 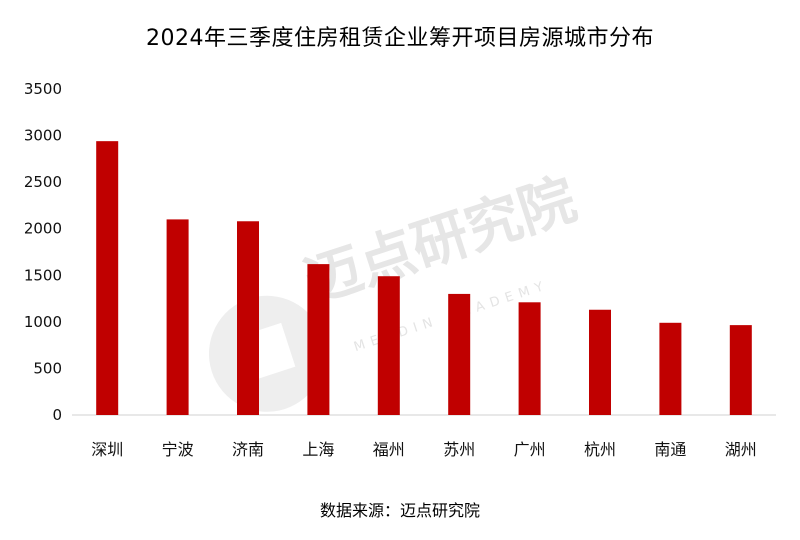 I want to click on y-tick-label: 2500, so click(x=43, y=182).